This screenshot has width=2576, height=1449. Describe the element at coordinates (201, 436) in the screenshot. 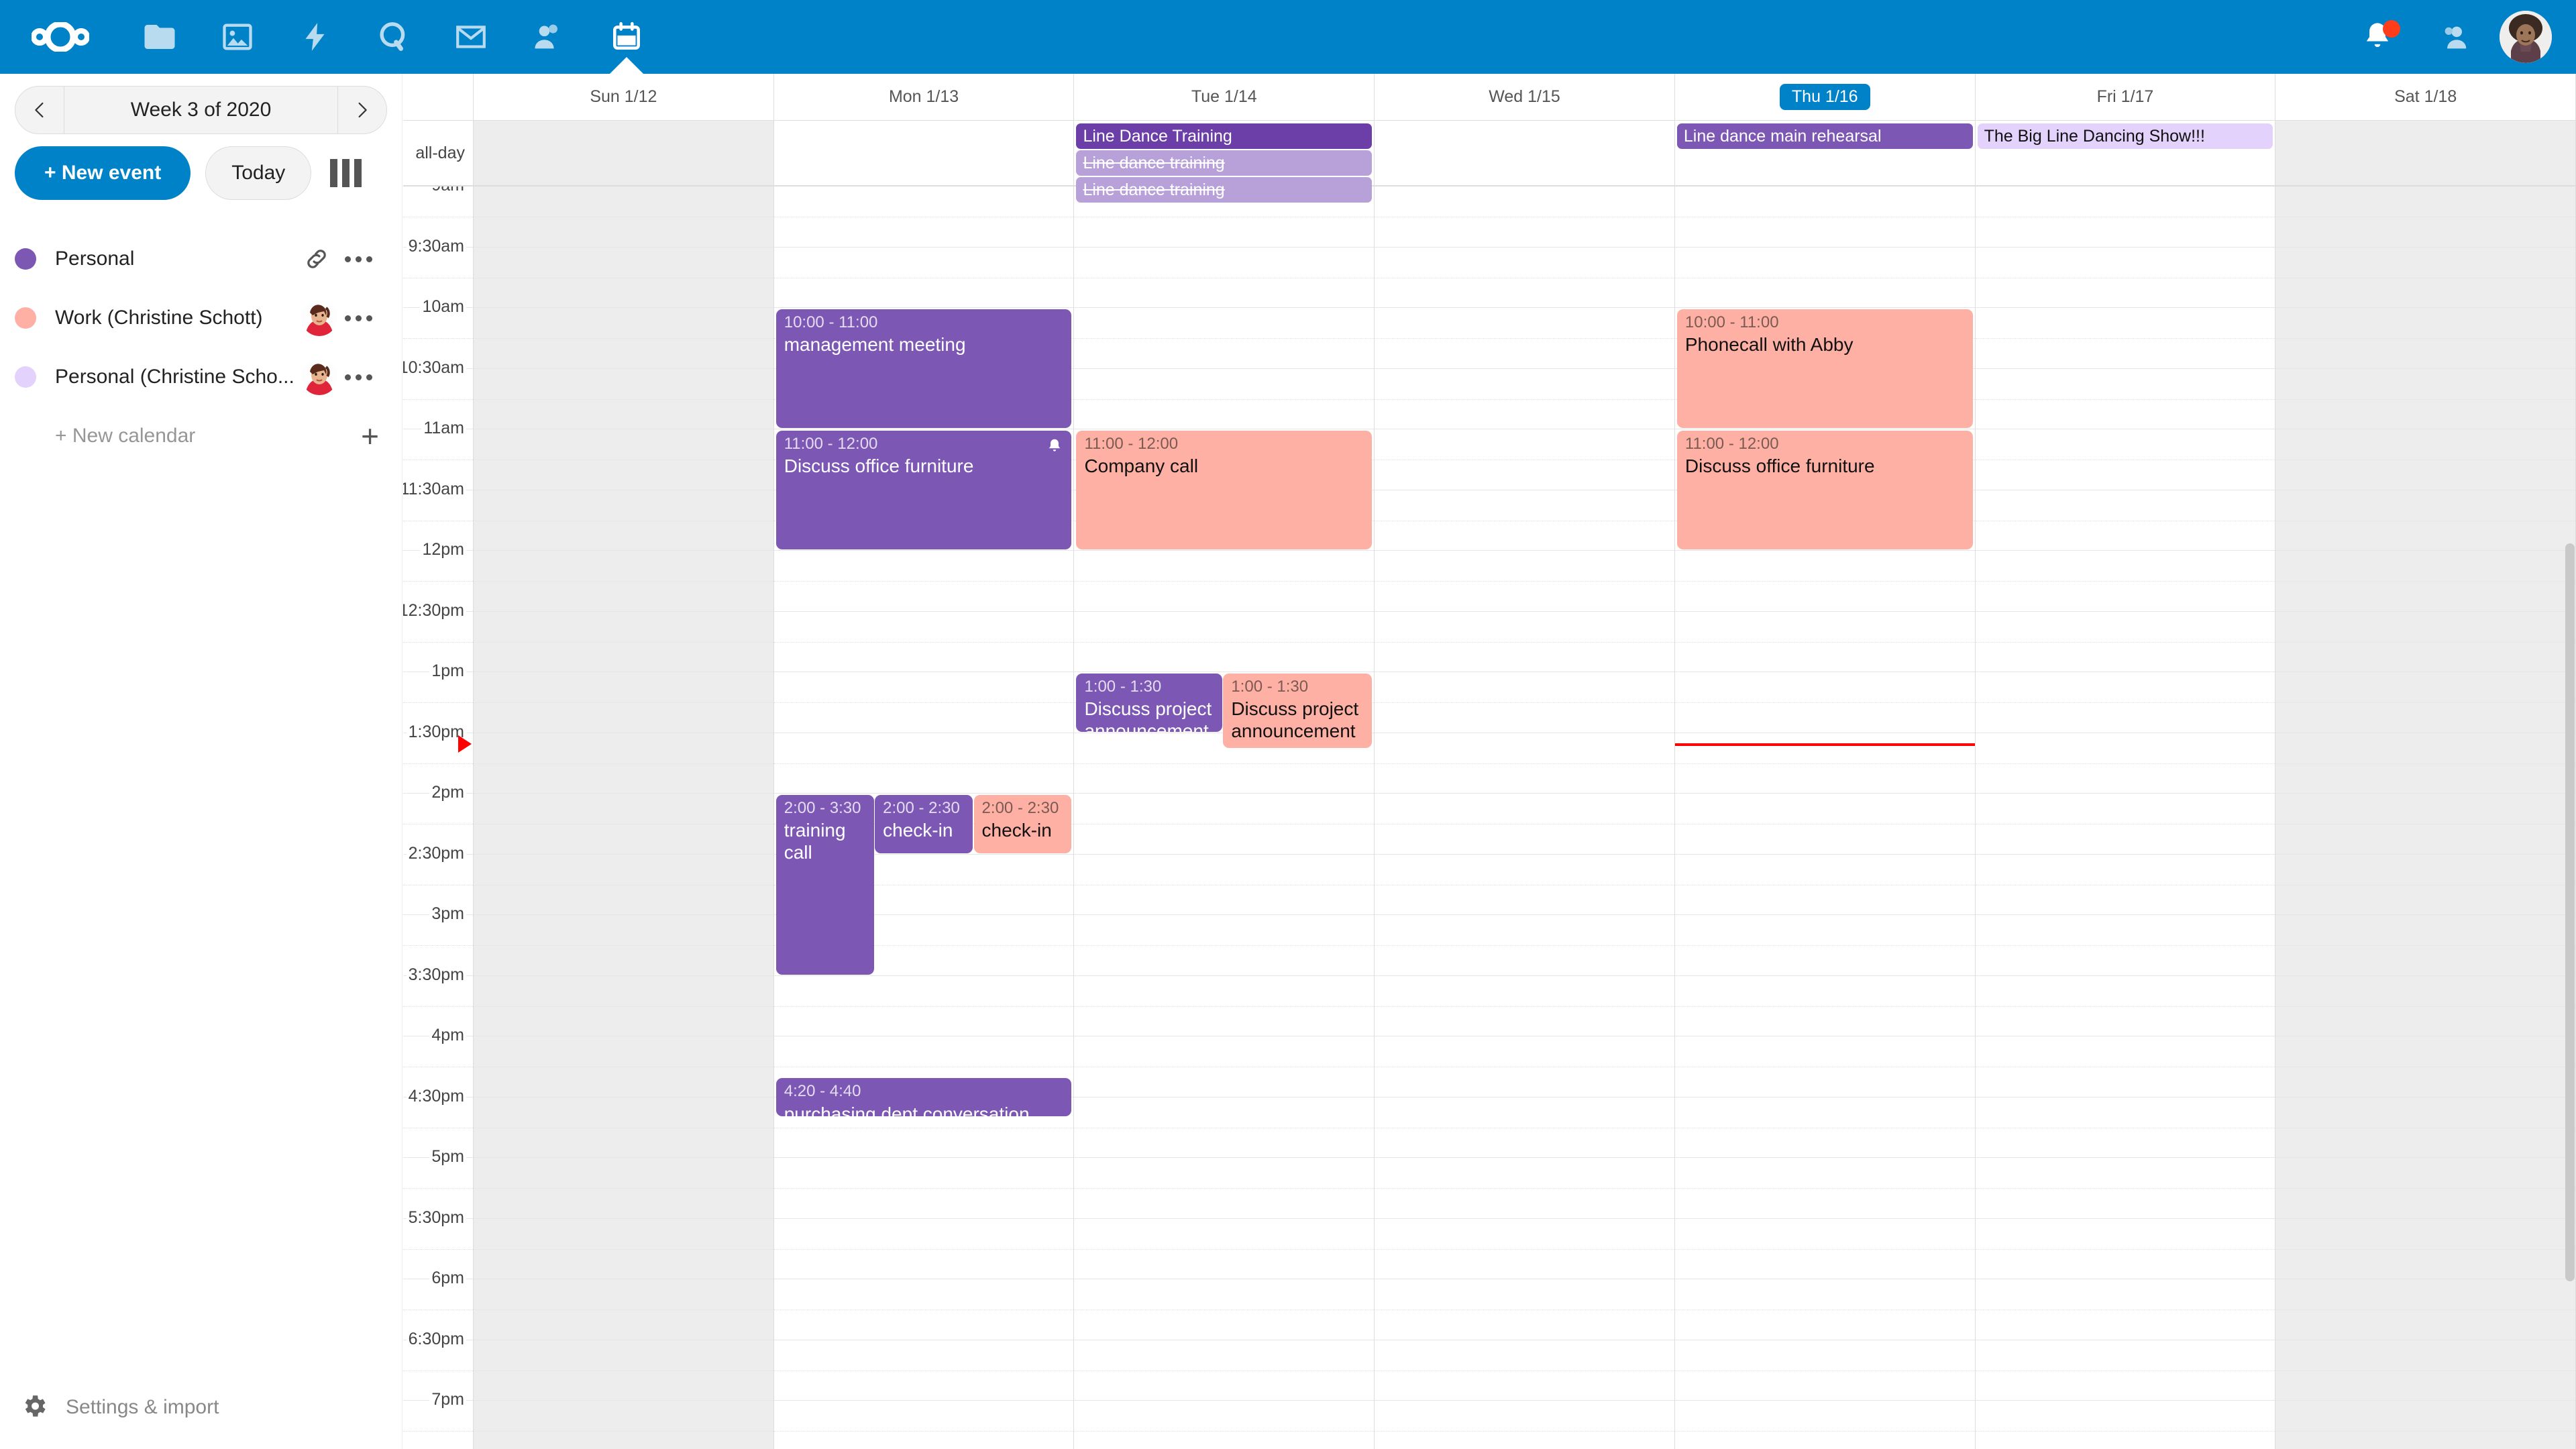

I see `new-calendar-button: + New calendar +` at that location.